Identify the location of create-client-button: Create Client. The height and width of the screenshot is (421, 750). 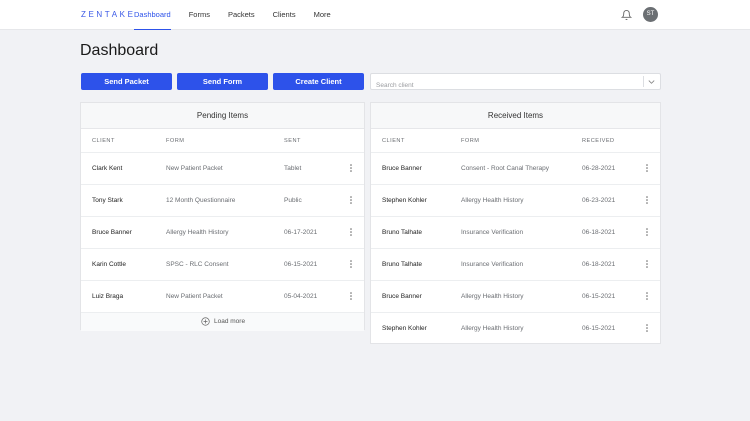
(318, 81).